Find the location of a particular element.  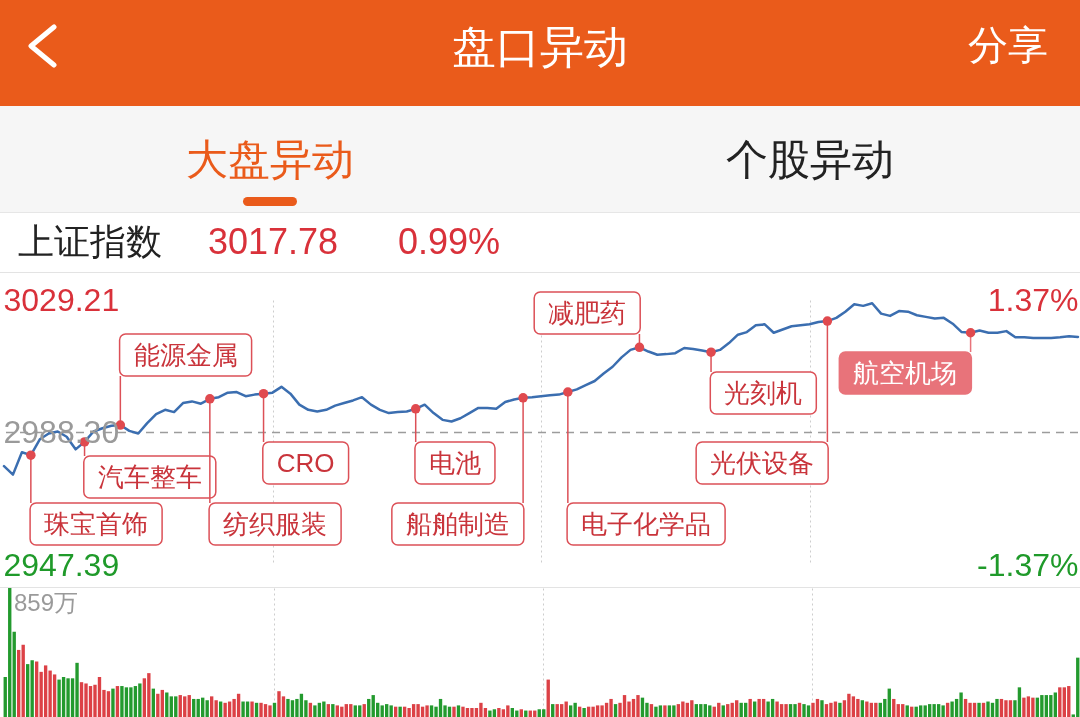

y-tick-label: 2947.39 is located at coordinates (61, 564).